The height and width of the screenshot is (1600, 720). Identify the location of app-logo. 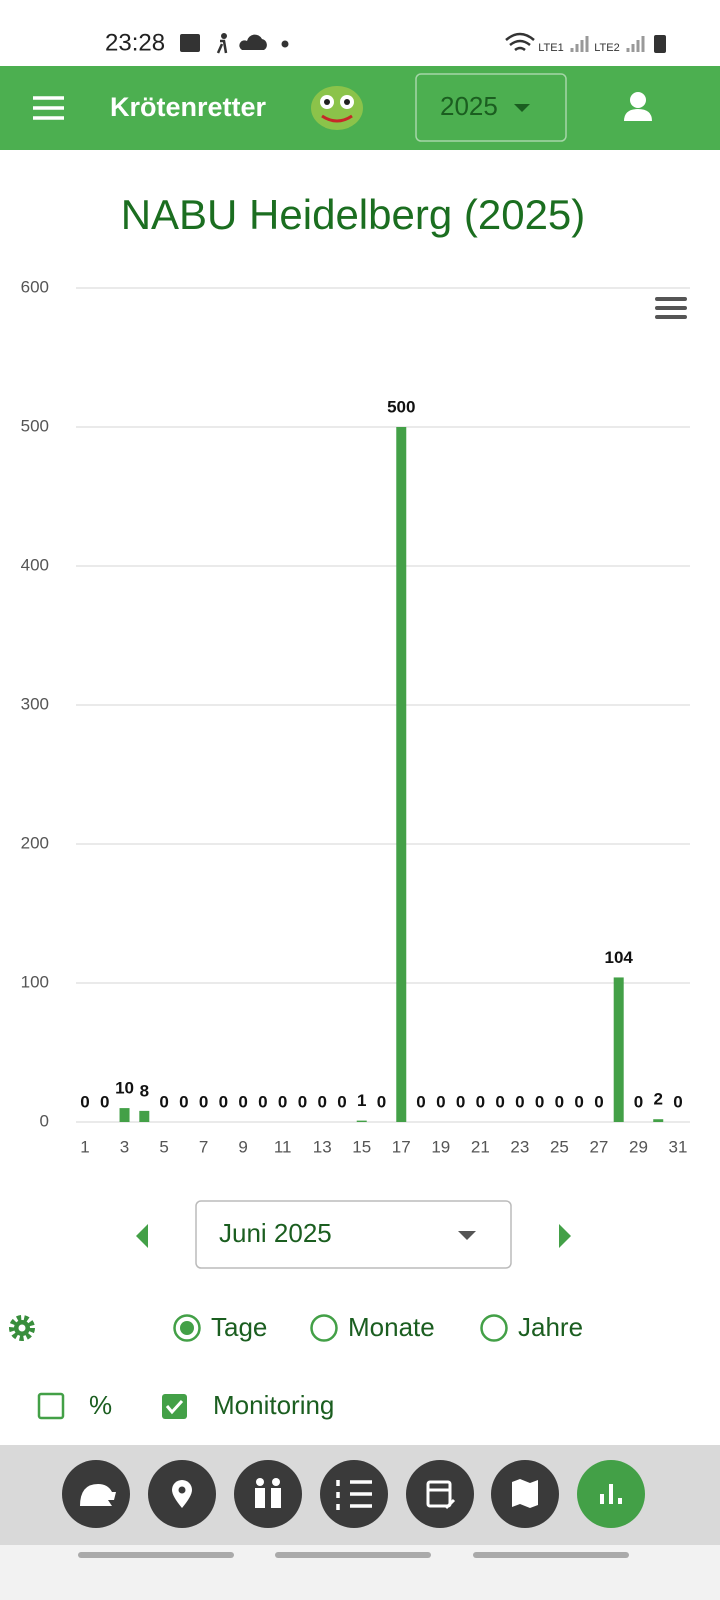
(337, 108).